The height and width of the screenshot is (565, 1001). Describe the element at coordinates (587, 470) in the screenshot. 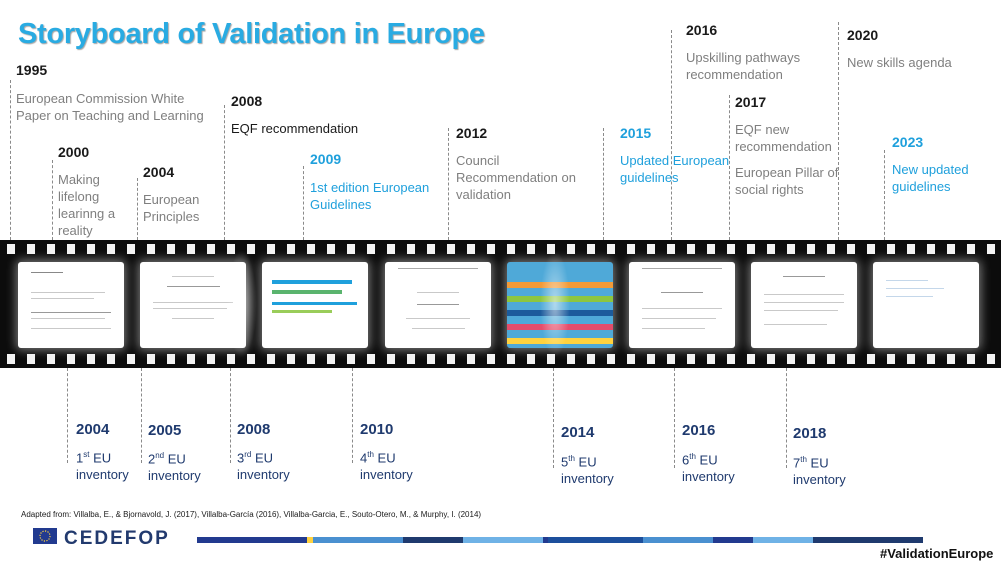

I see `inventory-label: 5th EU inventory` at that location.